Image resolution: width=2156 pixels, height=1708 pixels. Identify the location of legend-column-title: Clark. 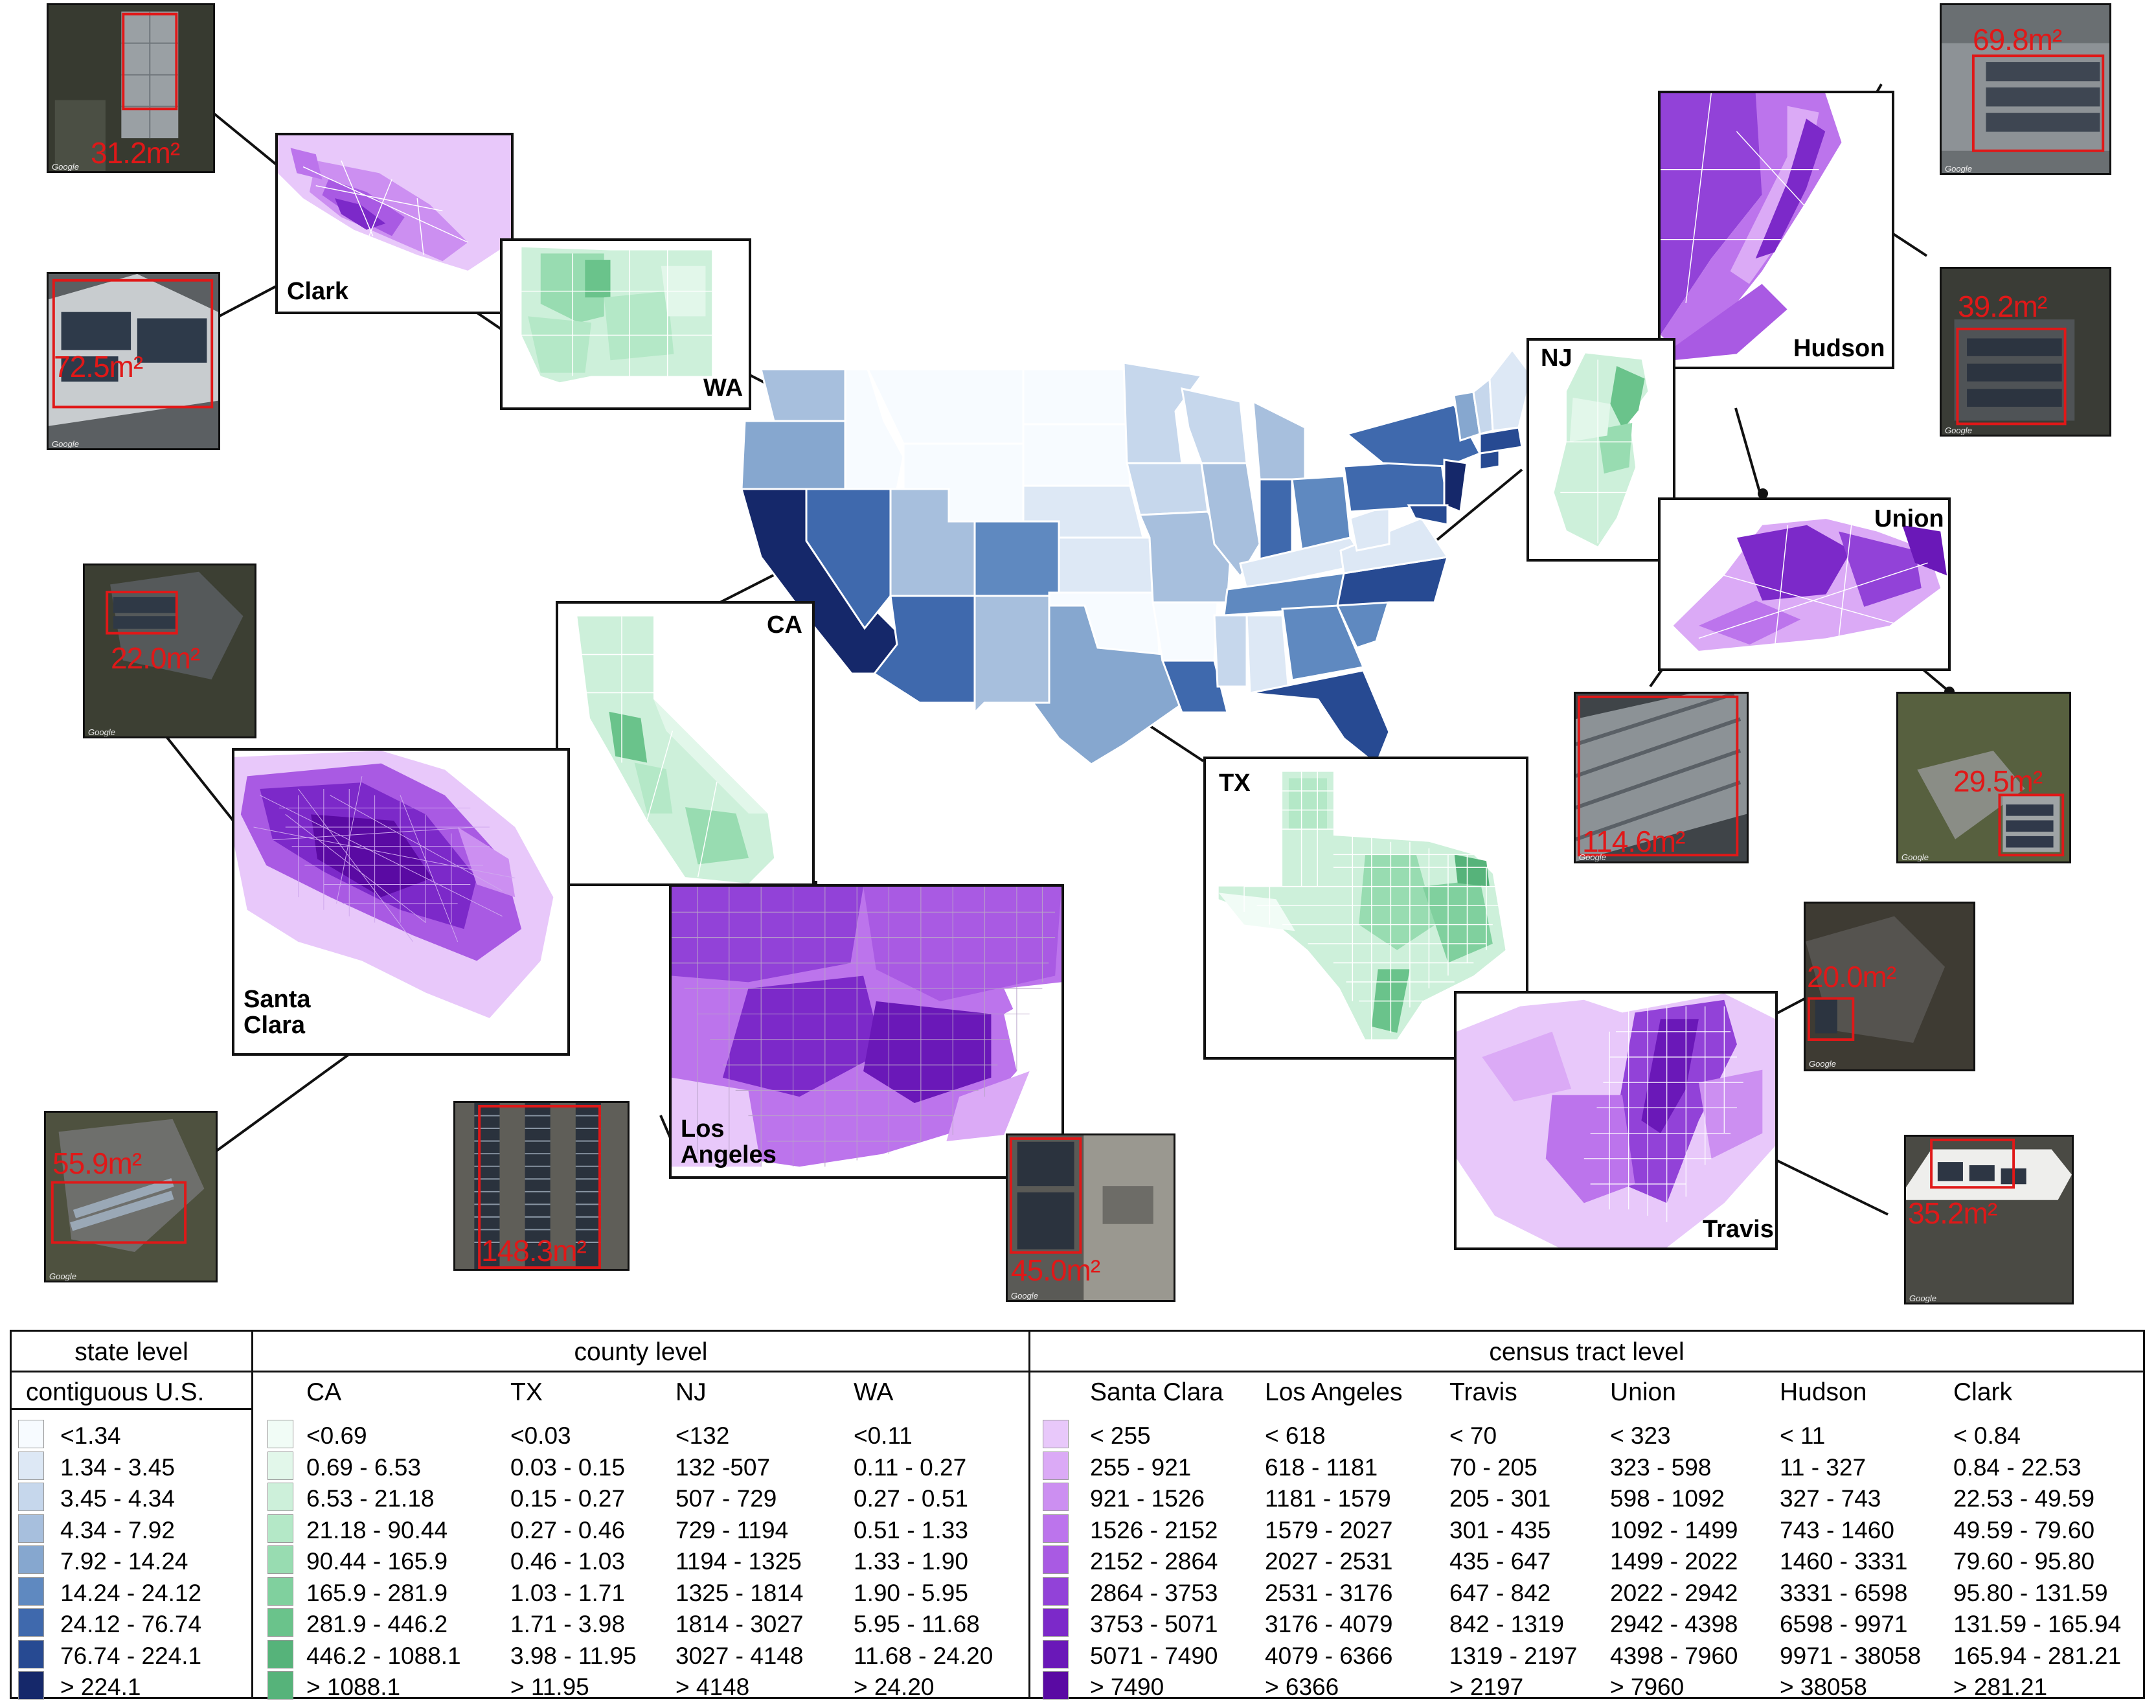
(1983, 1392).